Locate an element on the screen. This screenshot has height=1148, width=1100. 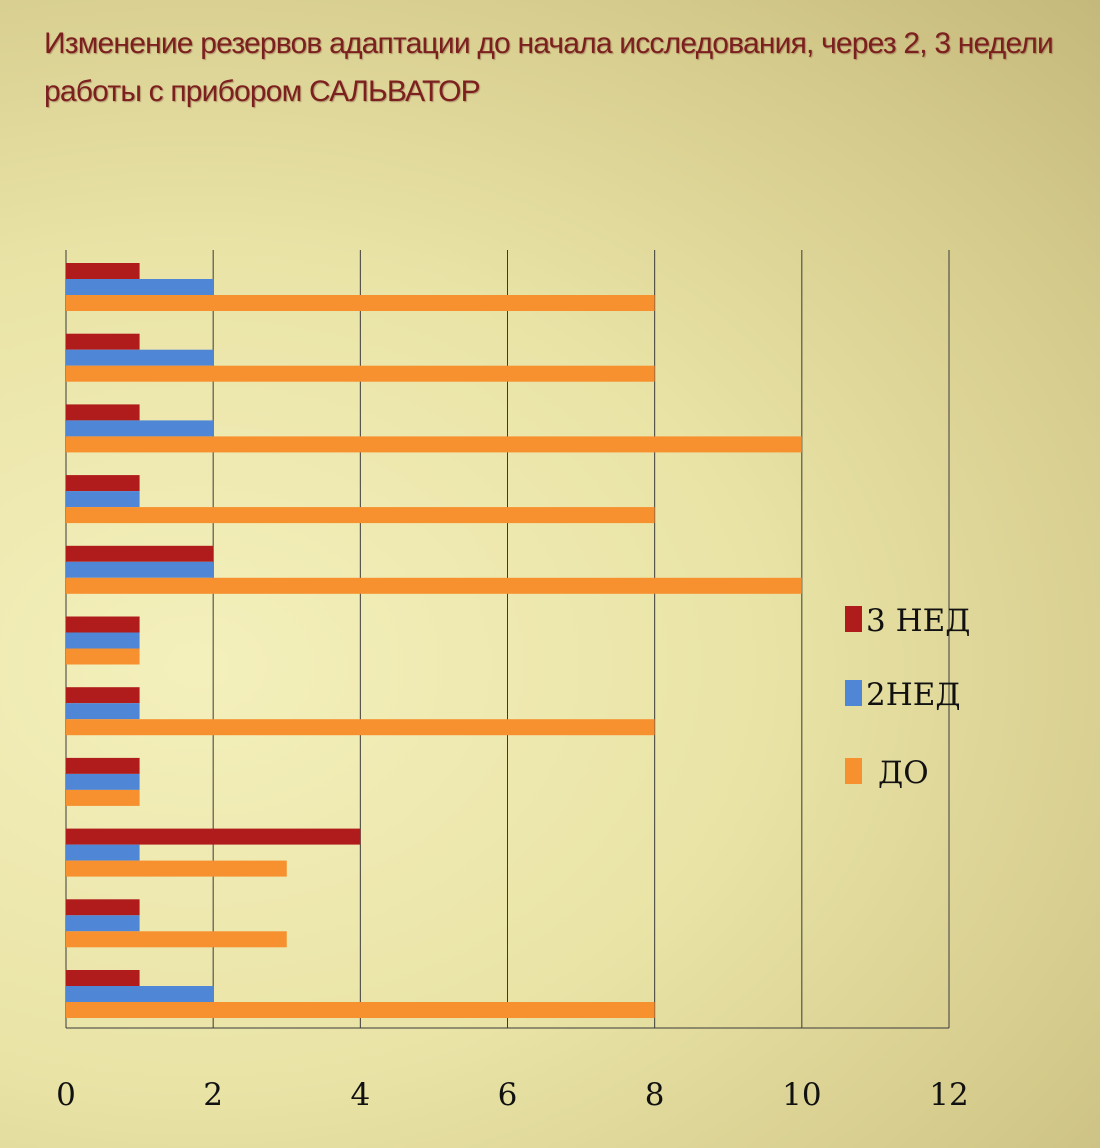
legend: 3 НЕД 2НЕД ДО is located at coordinates (907, 697).